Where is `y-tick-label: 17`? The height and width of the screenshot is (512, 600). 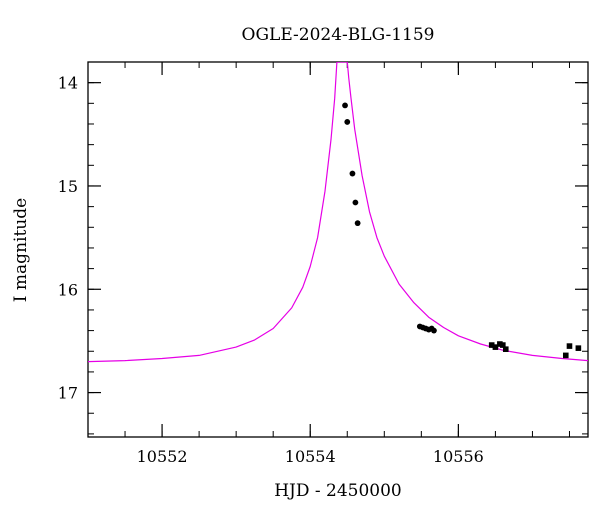 y-tick-label: 17 is located at coordinates (68, 393).